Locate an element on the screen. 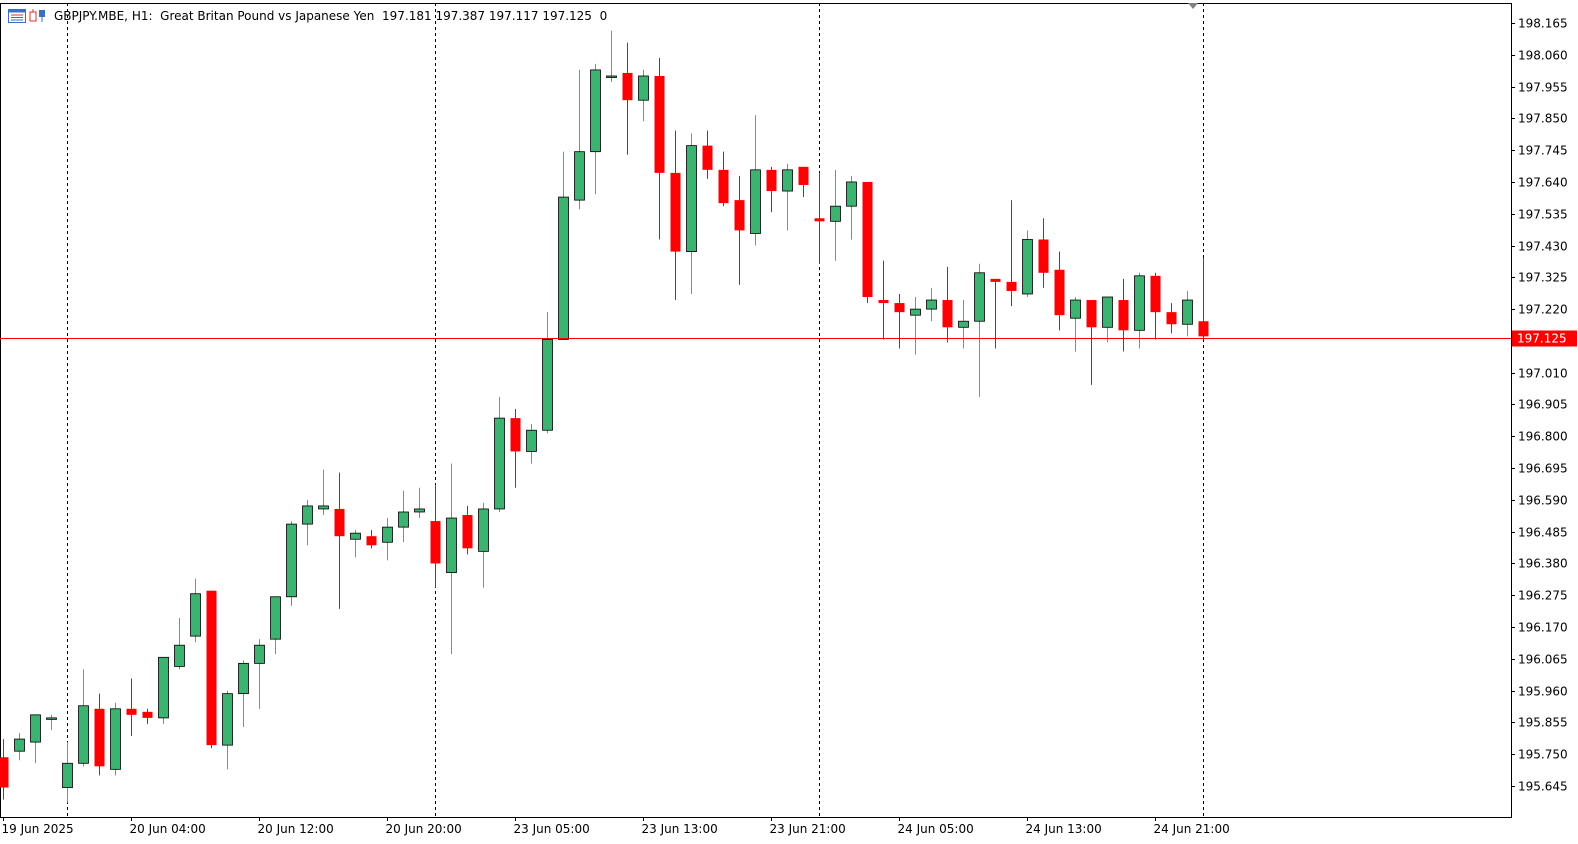 The image size is (1578, 844). y-axis-tick-label: 196.485 is located at coordinates (1543, 533).